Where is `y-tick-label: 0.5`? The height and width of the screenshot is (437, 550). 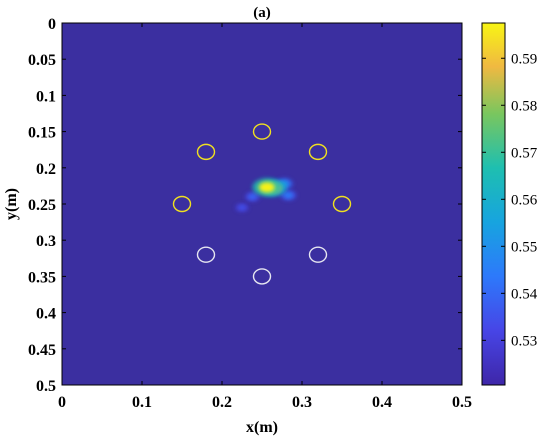
y-tick-label: 0.5 is located at coordinates (46, 386).